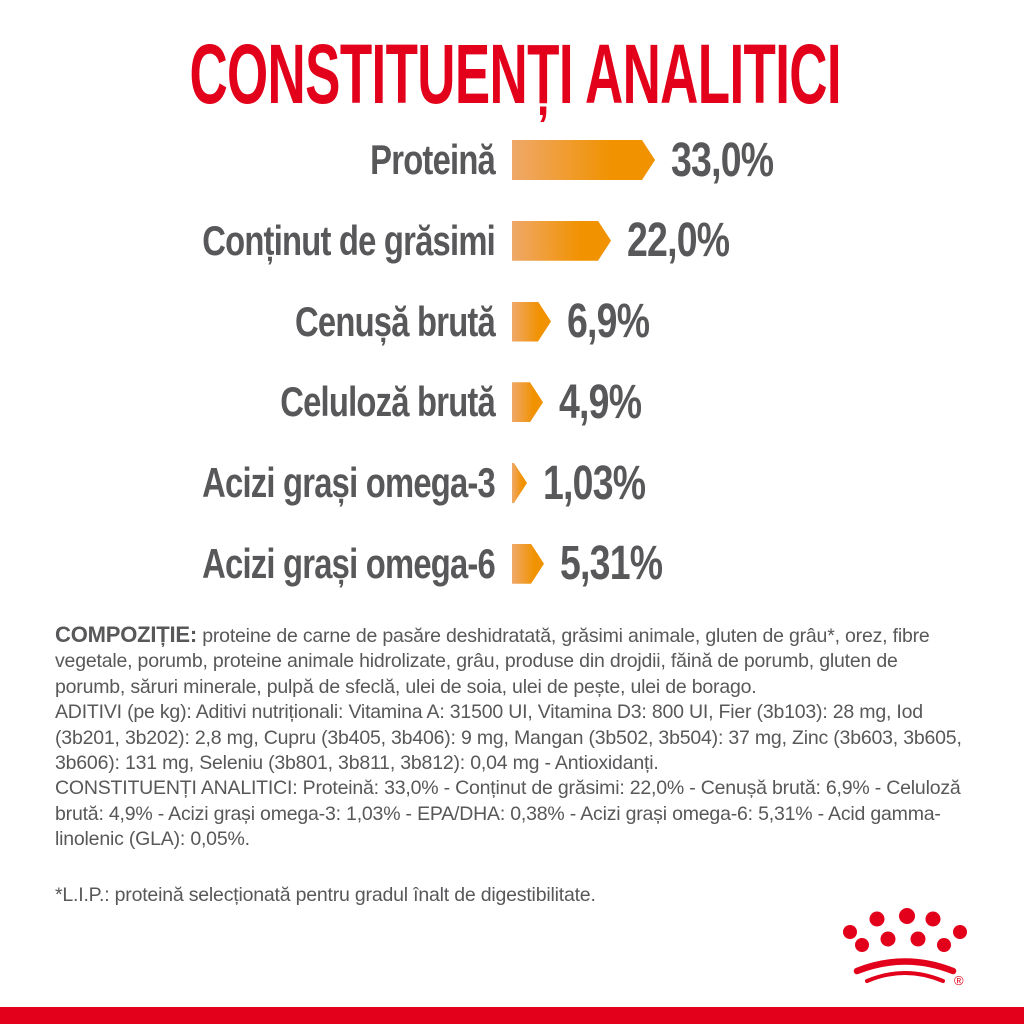 Image resolution: width=1024 pixels, height=1024 pixels. What do you see at coordinates (388, 402) in the screenshot?
I see `constituent-label: Celuloză brută` at bounding box center [388, 402].